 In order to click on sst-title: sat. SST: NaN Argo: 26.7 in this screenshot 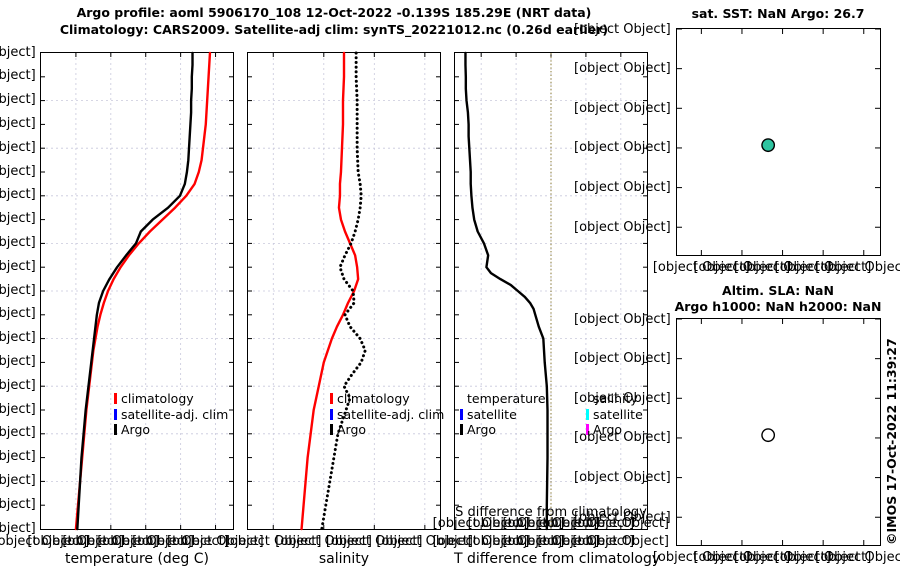, I will do `click(778, 13)`.